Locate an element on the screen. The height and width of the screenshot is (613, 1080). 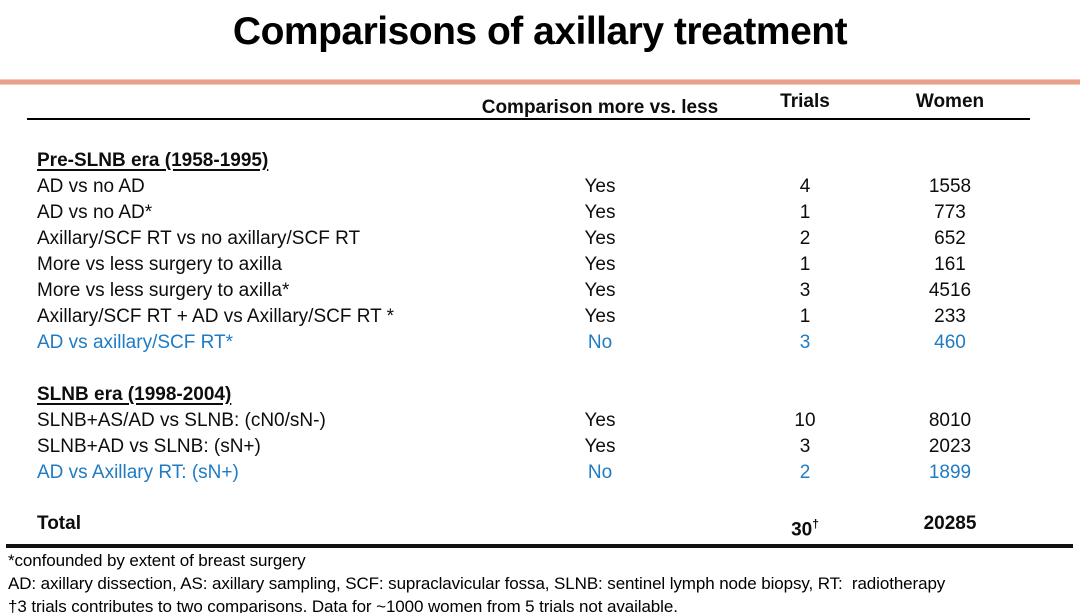
table-row: SLNB+AD vs SLNB: (sN+) Yes 3 2023 is located at coordinates (528, 447).